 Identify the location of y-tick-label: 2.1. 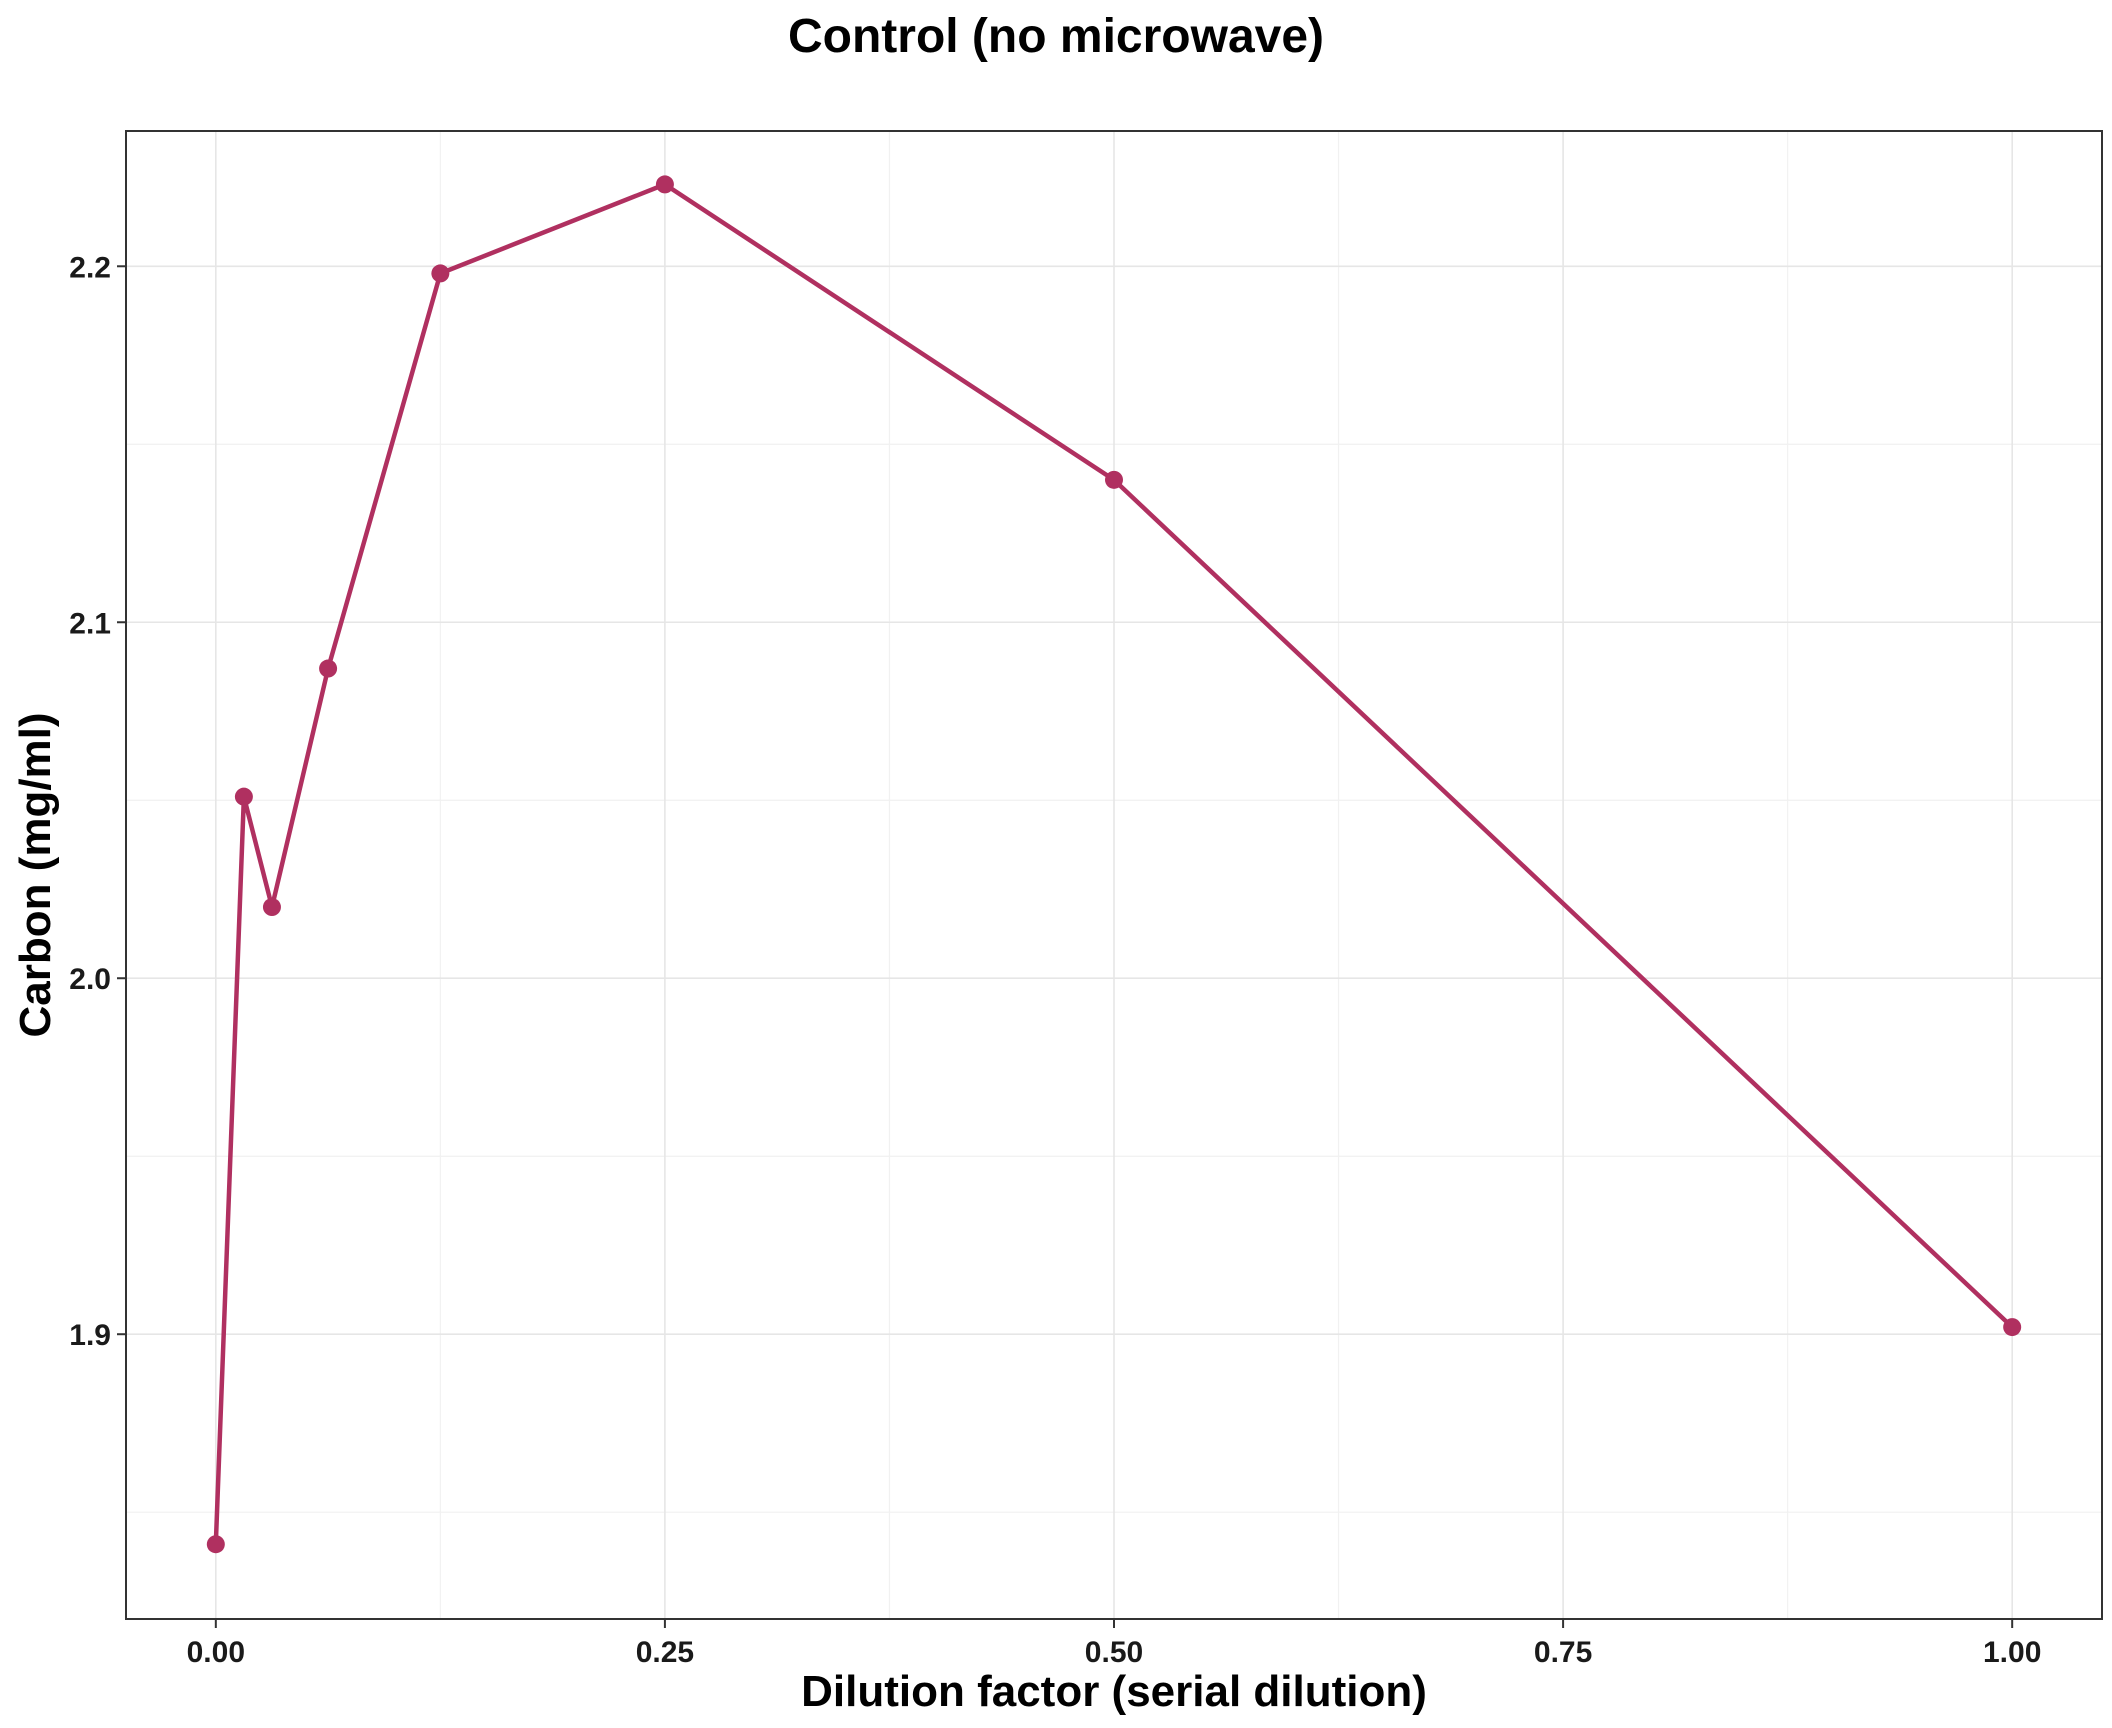
(90, 623).